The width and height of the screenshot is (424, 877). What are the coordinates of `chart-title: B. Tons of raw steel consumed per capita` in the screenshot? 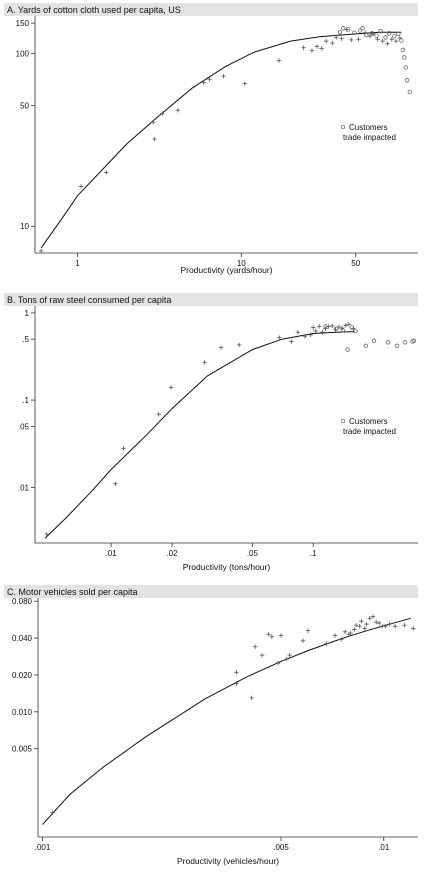 It's located at (89, 300).